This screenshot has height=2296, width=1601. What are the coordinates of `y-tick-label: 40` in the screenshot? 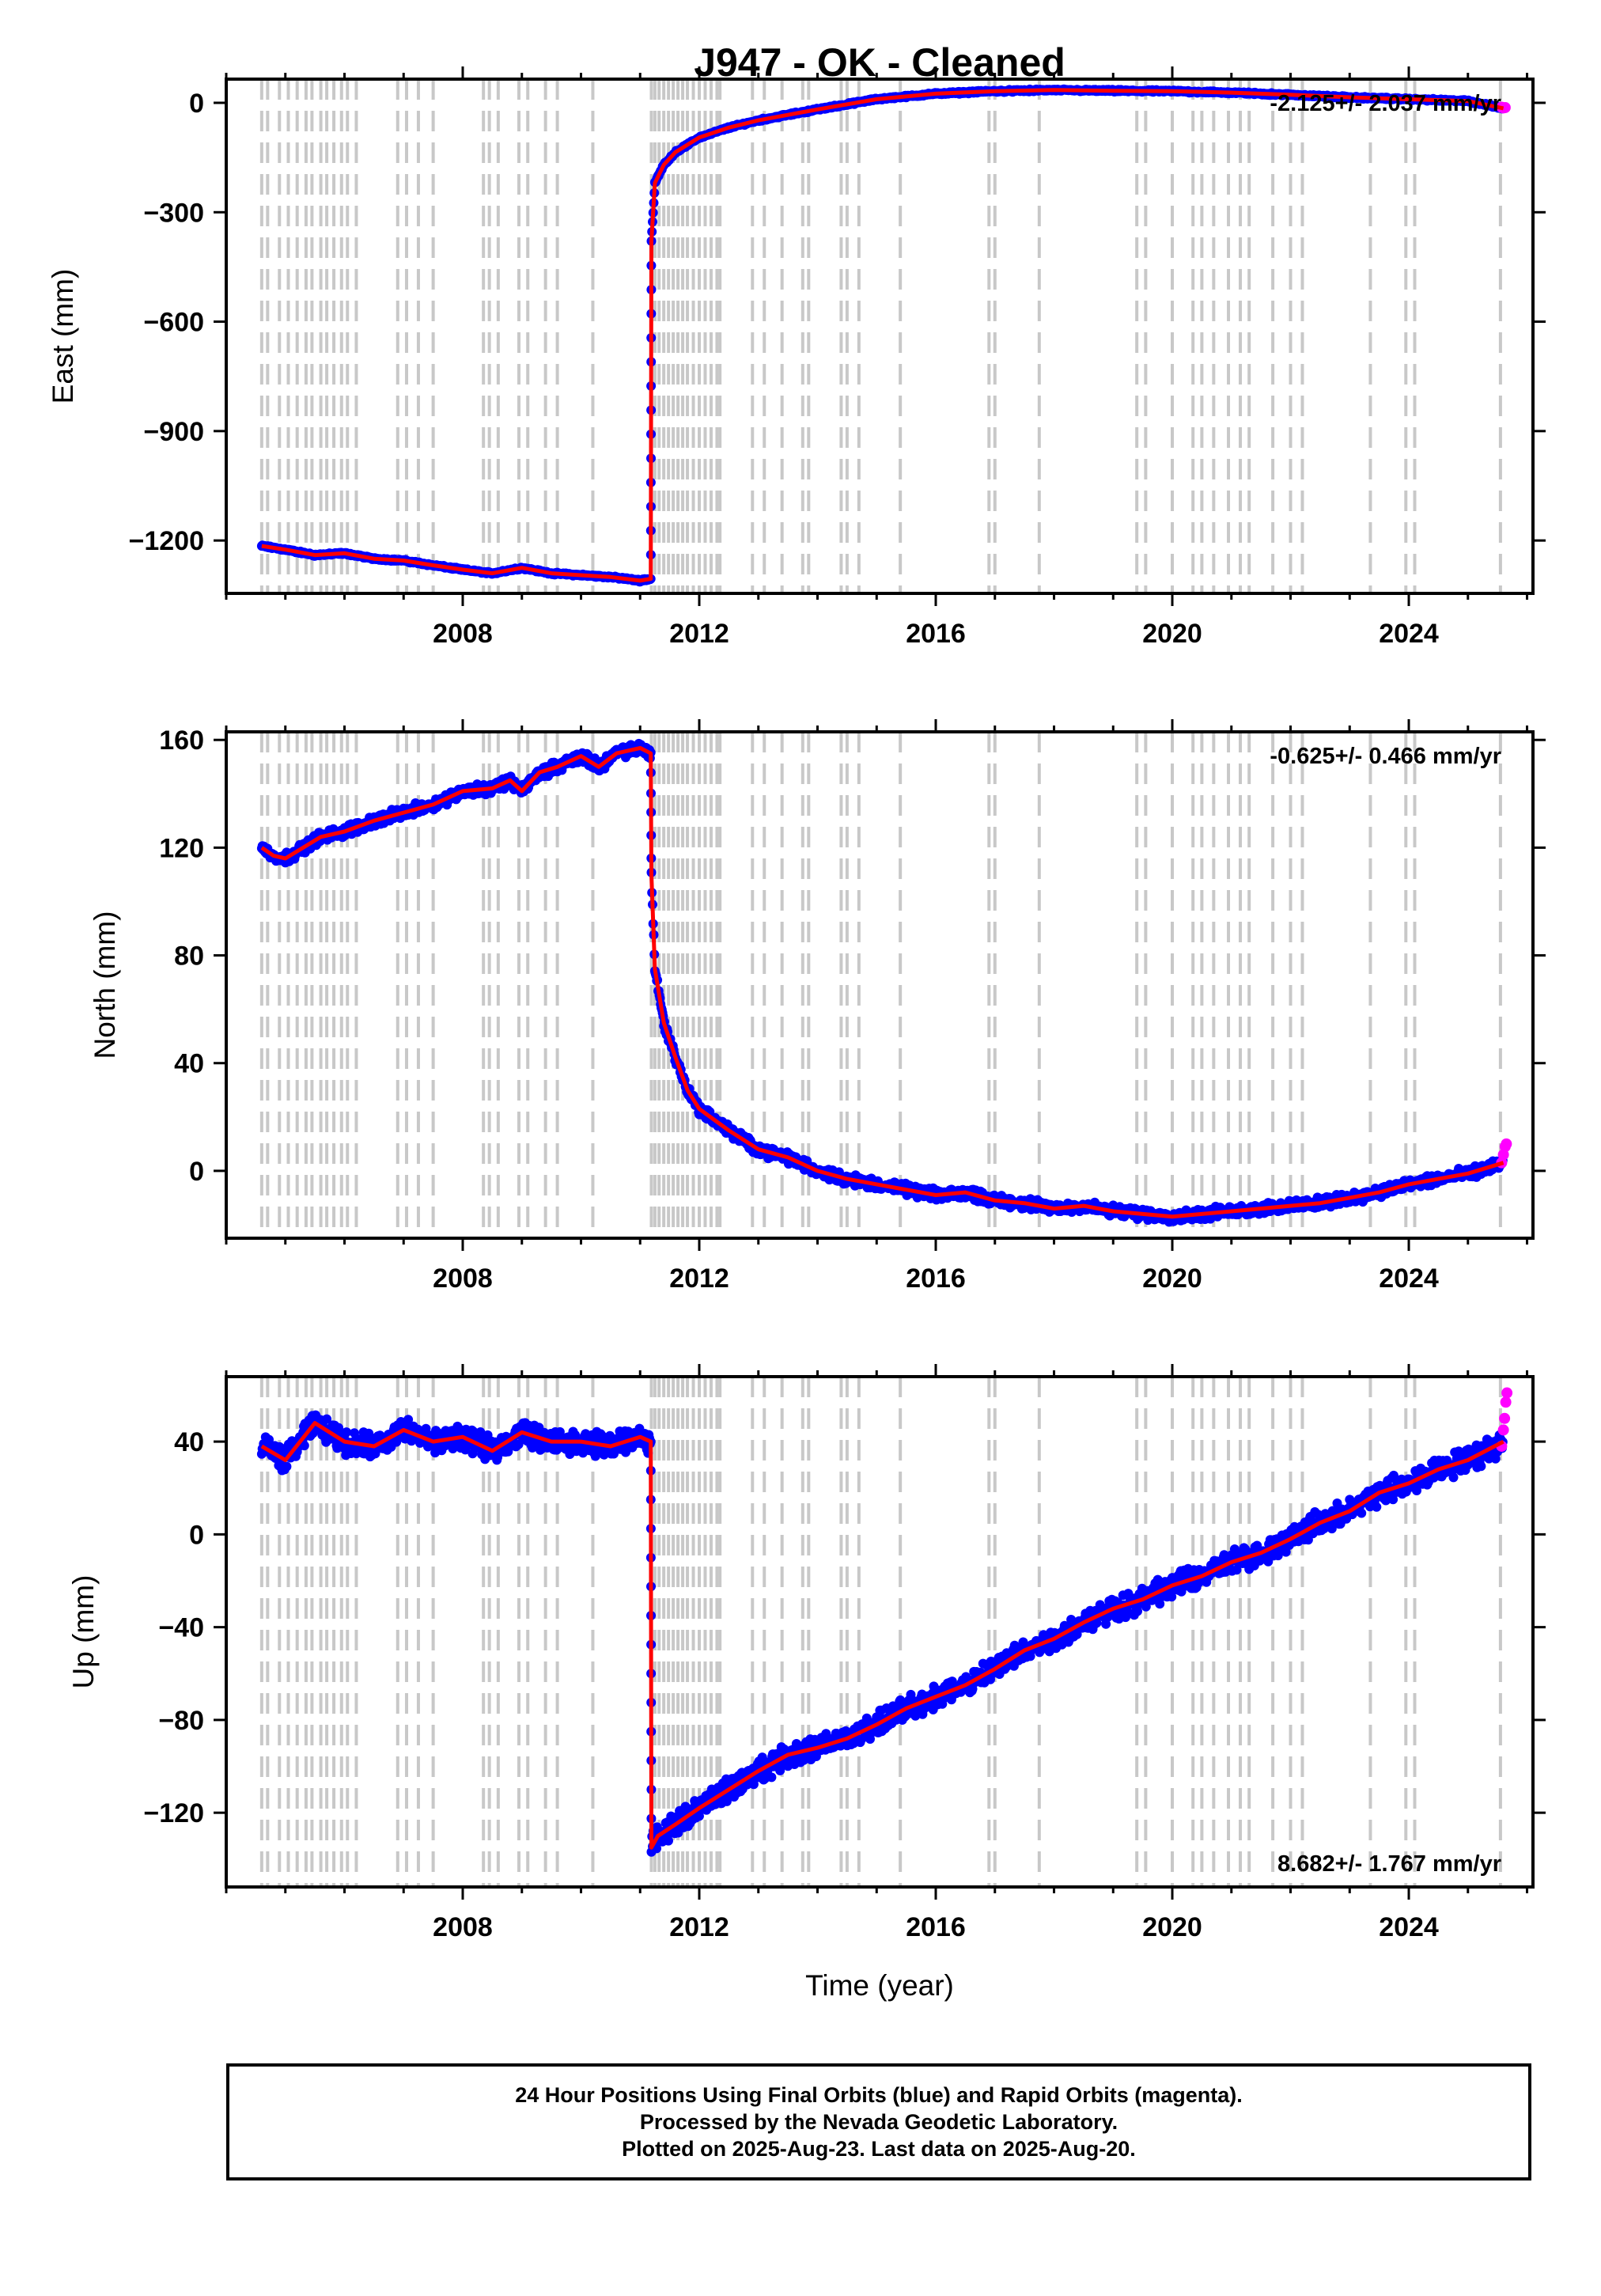 It's located at (189, 1064).